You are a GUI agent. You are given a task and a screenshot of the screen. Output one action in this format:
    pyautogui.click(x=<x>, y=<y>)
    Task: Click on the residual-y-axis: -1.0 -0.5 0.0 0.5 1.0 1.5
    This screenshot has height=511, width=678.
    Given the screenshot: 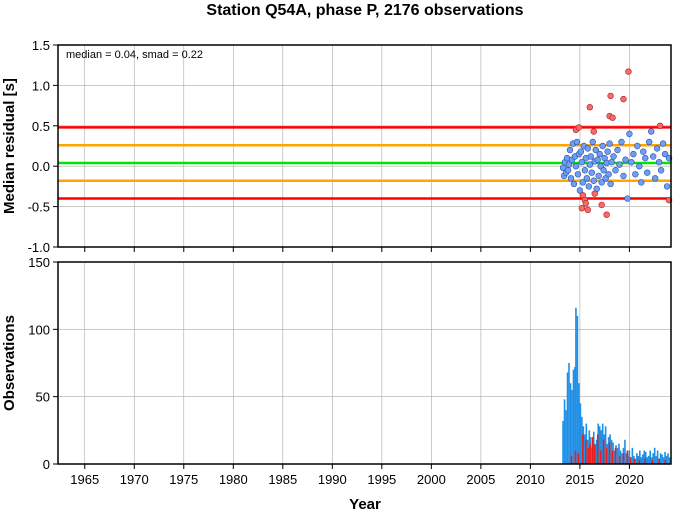 What is the action you would take?
    pyautogui.click(x=43, y=146)
    